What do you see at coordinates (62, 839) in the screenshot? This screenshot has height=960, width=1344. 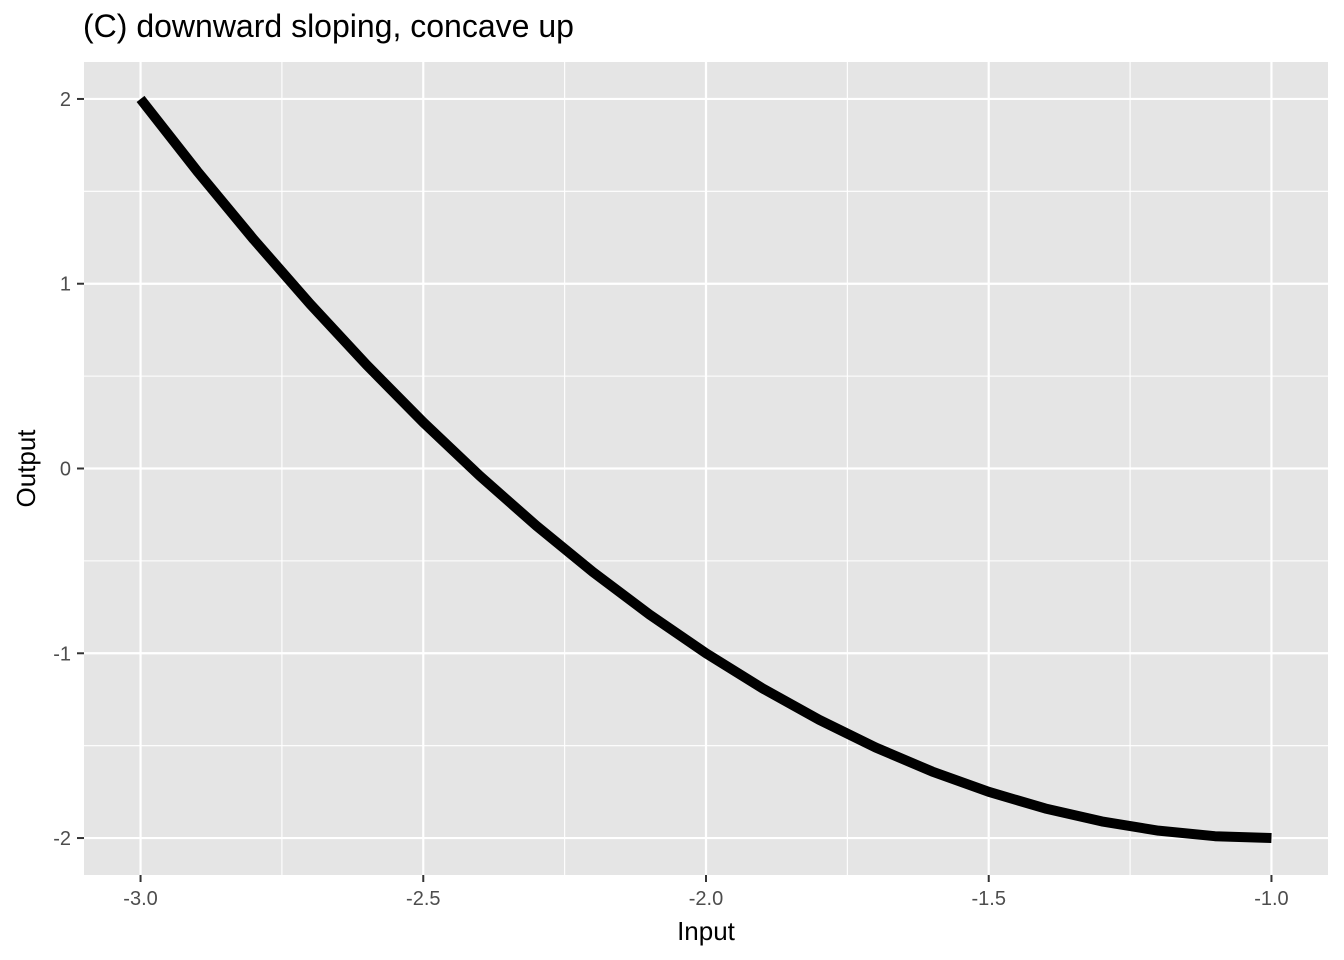 I see `y-tick-label: -2` at bounding box center [62, 839].